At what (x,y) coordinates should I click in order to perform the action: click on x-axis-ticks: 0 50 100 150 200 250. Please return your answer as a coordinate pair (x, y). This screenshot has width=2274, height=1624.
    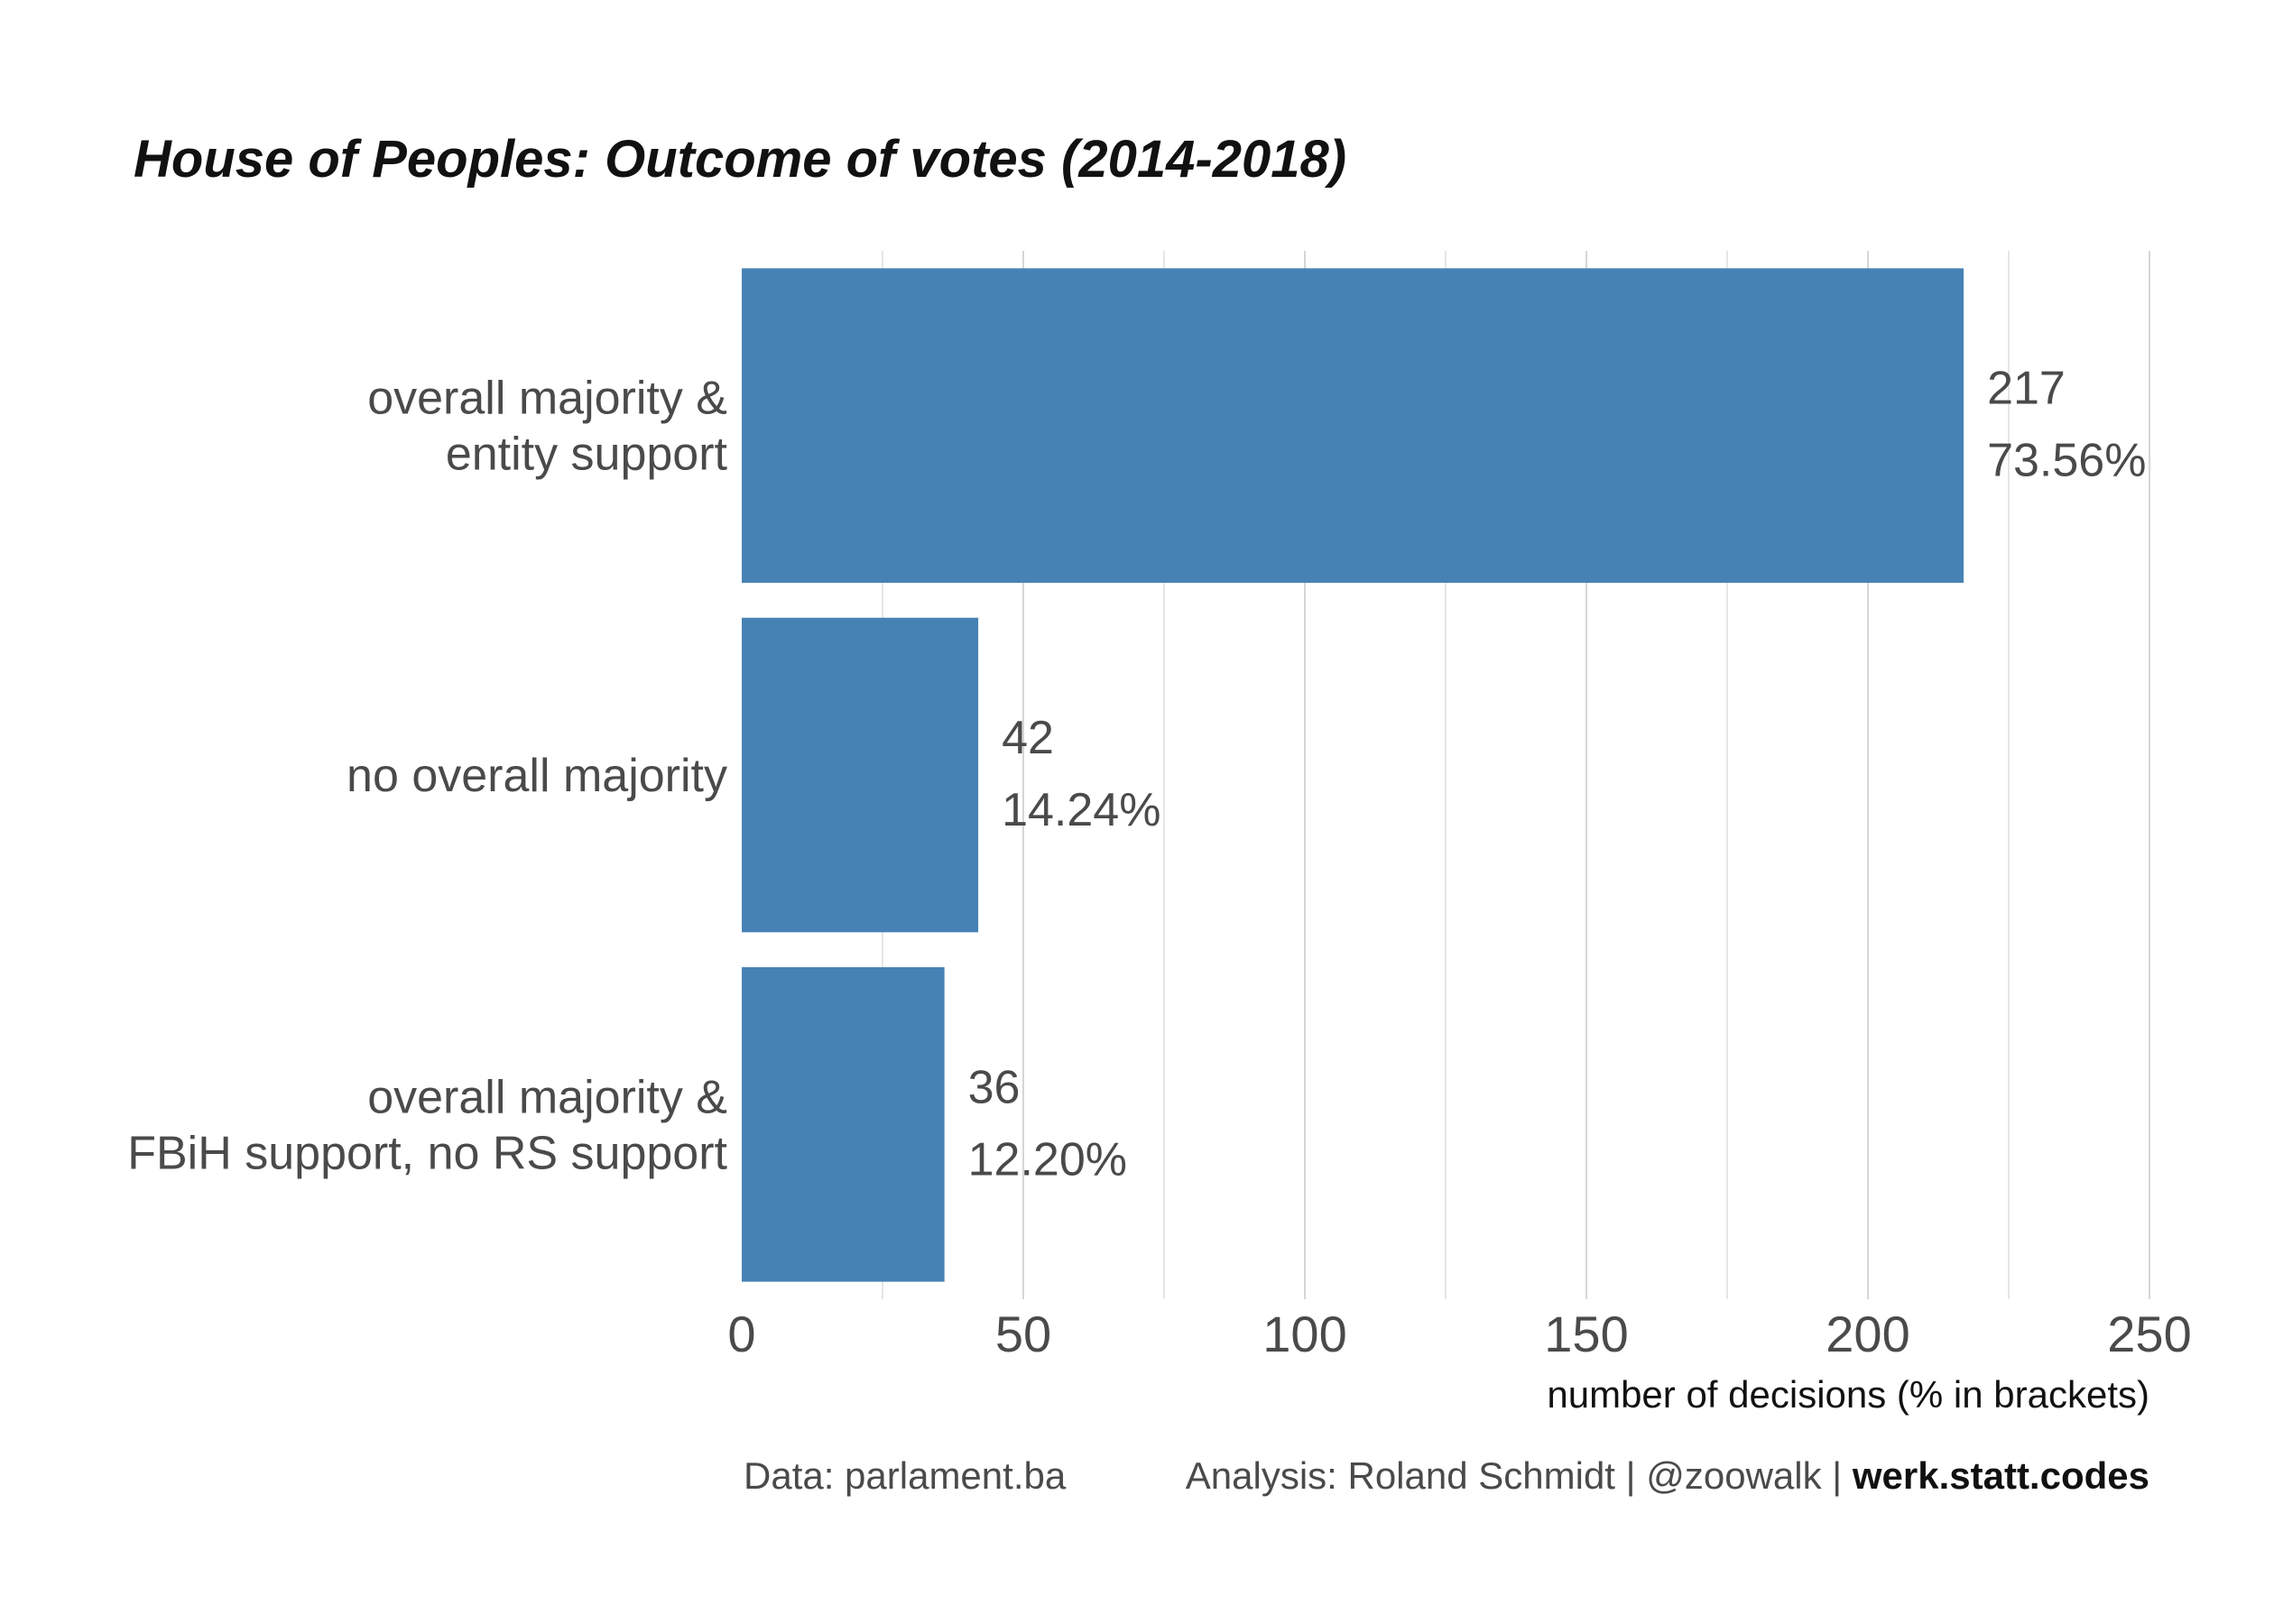
    Looking at the image, I should click on (1459, 1334).